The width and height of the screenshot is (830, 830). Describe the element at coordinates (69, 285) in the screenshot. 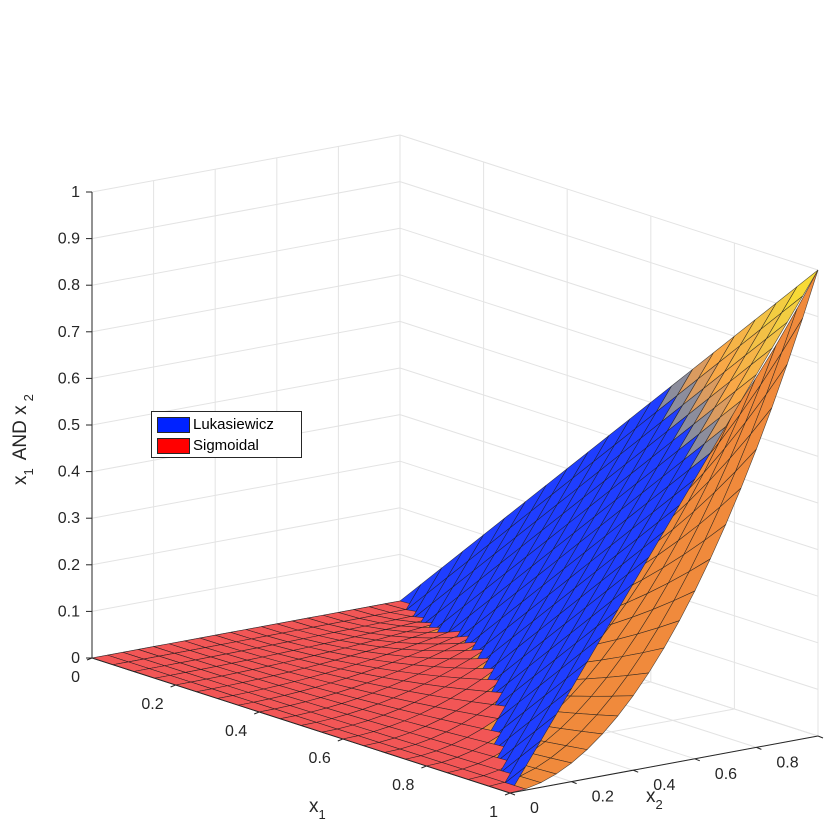

I see `z-tick-label: 0.8` at that location.